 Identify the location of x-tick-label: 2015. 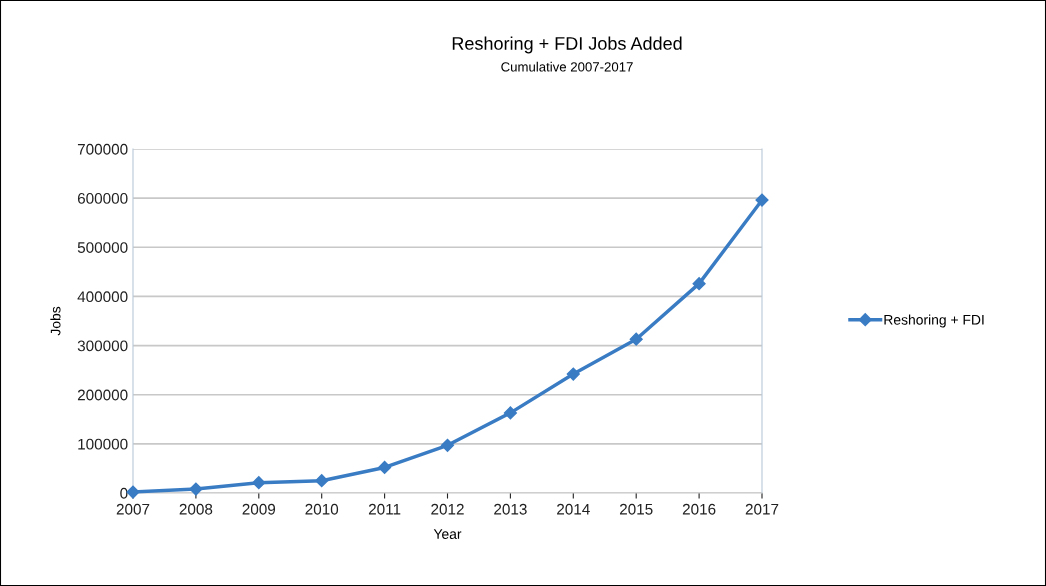
(636, 509).